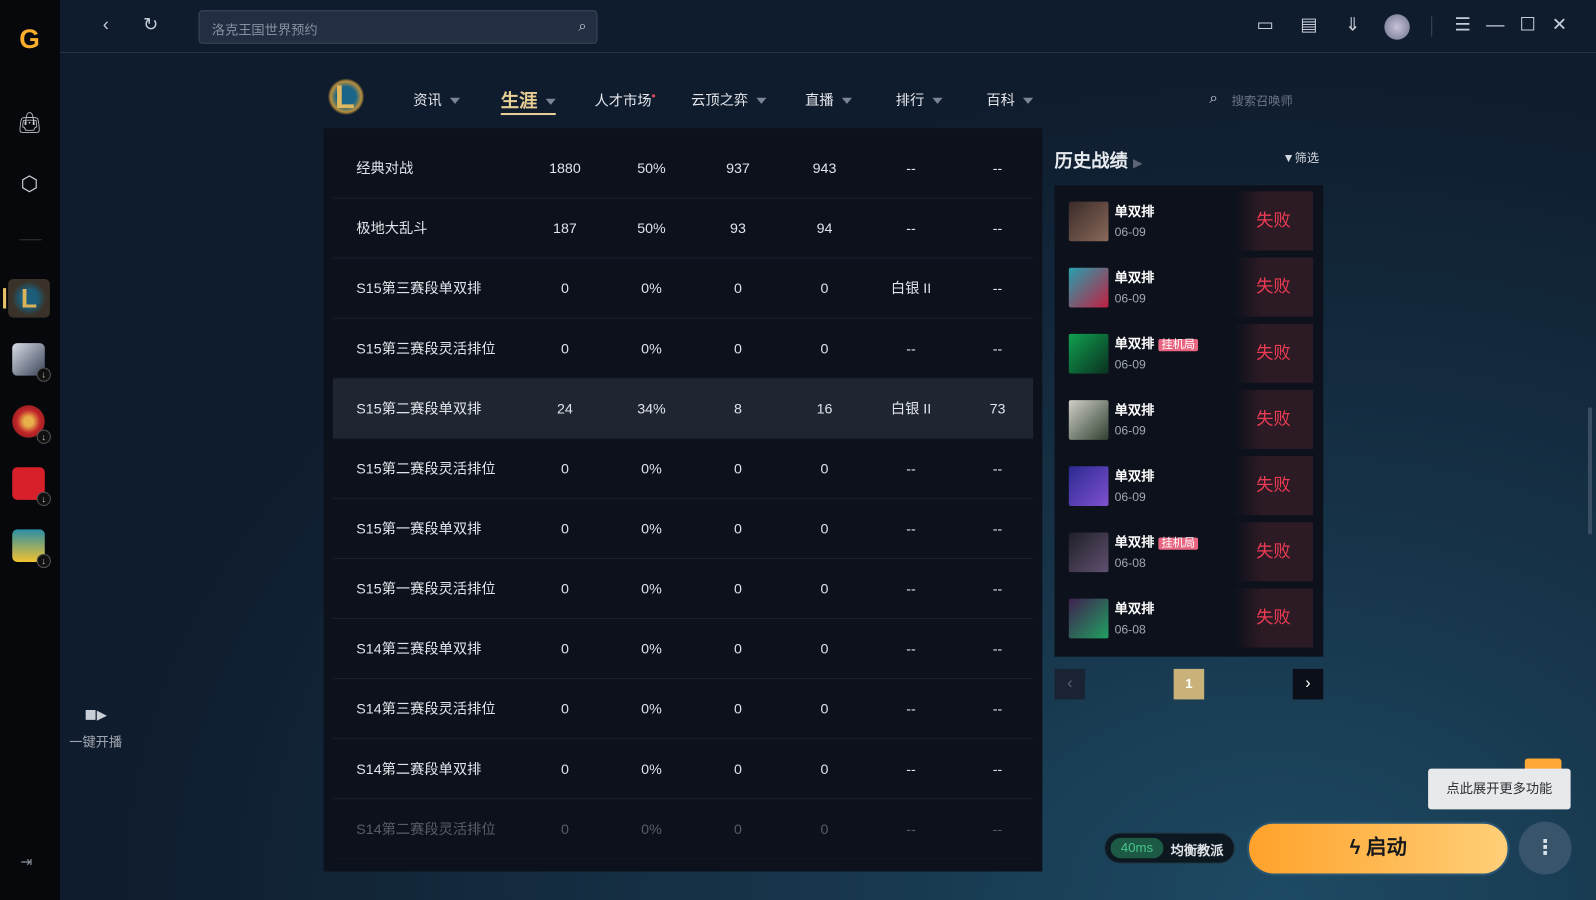  Describe the element at coordinates (419, 648) in the screenshot. I see `queue-name: S14第三赛段单双排` at that location.